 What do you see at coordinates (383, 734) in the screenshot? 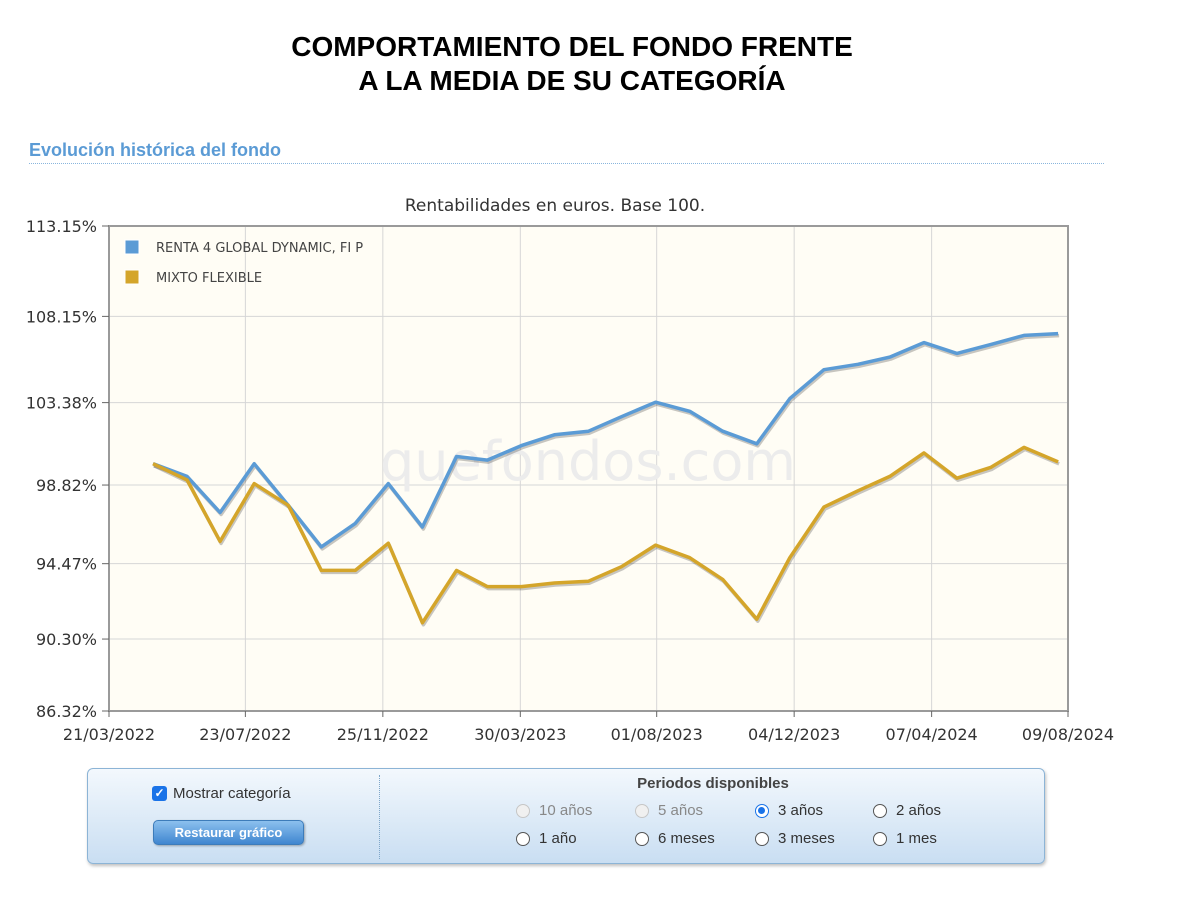
I see `x-tick-label: 25/11/2022` at bounding box center [383, 734].